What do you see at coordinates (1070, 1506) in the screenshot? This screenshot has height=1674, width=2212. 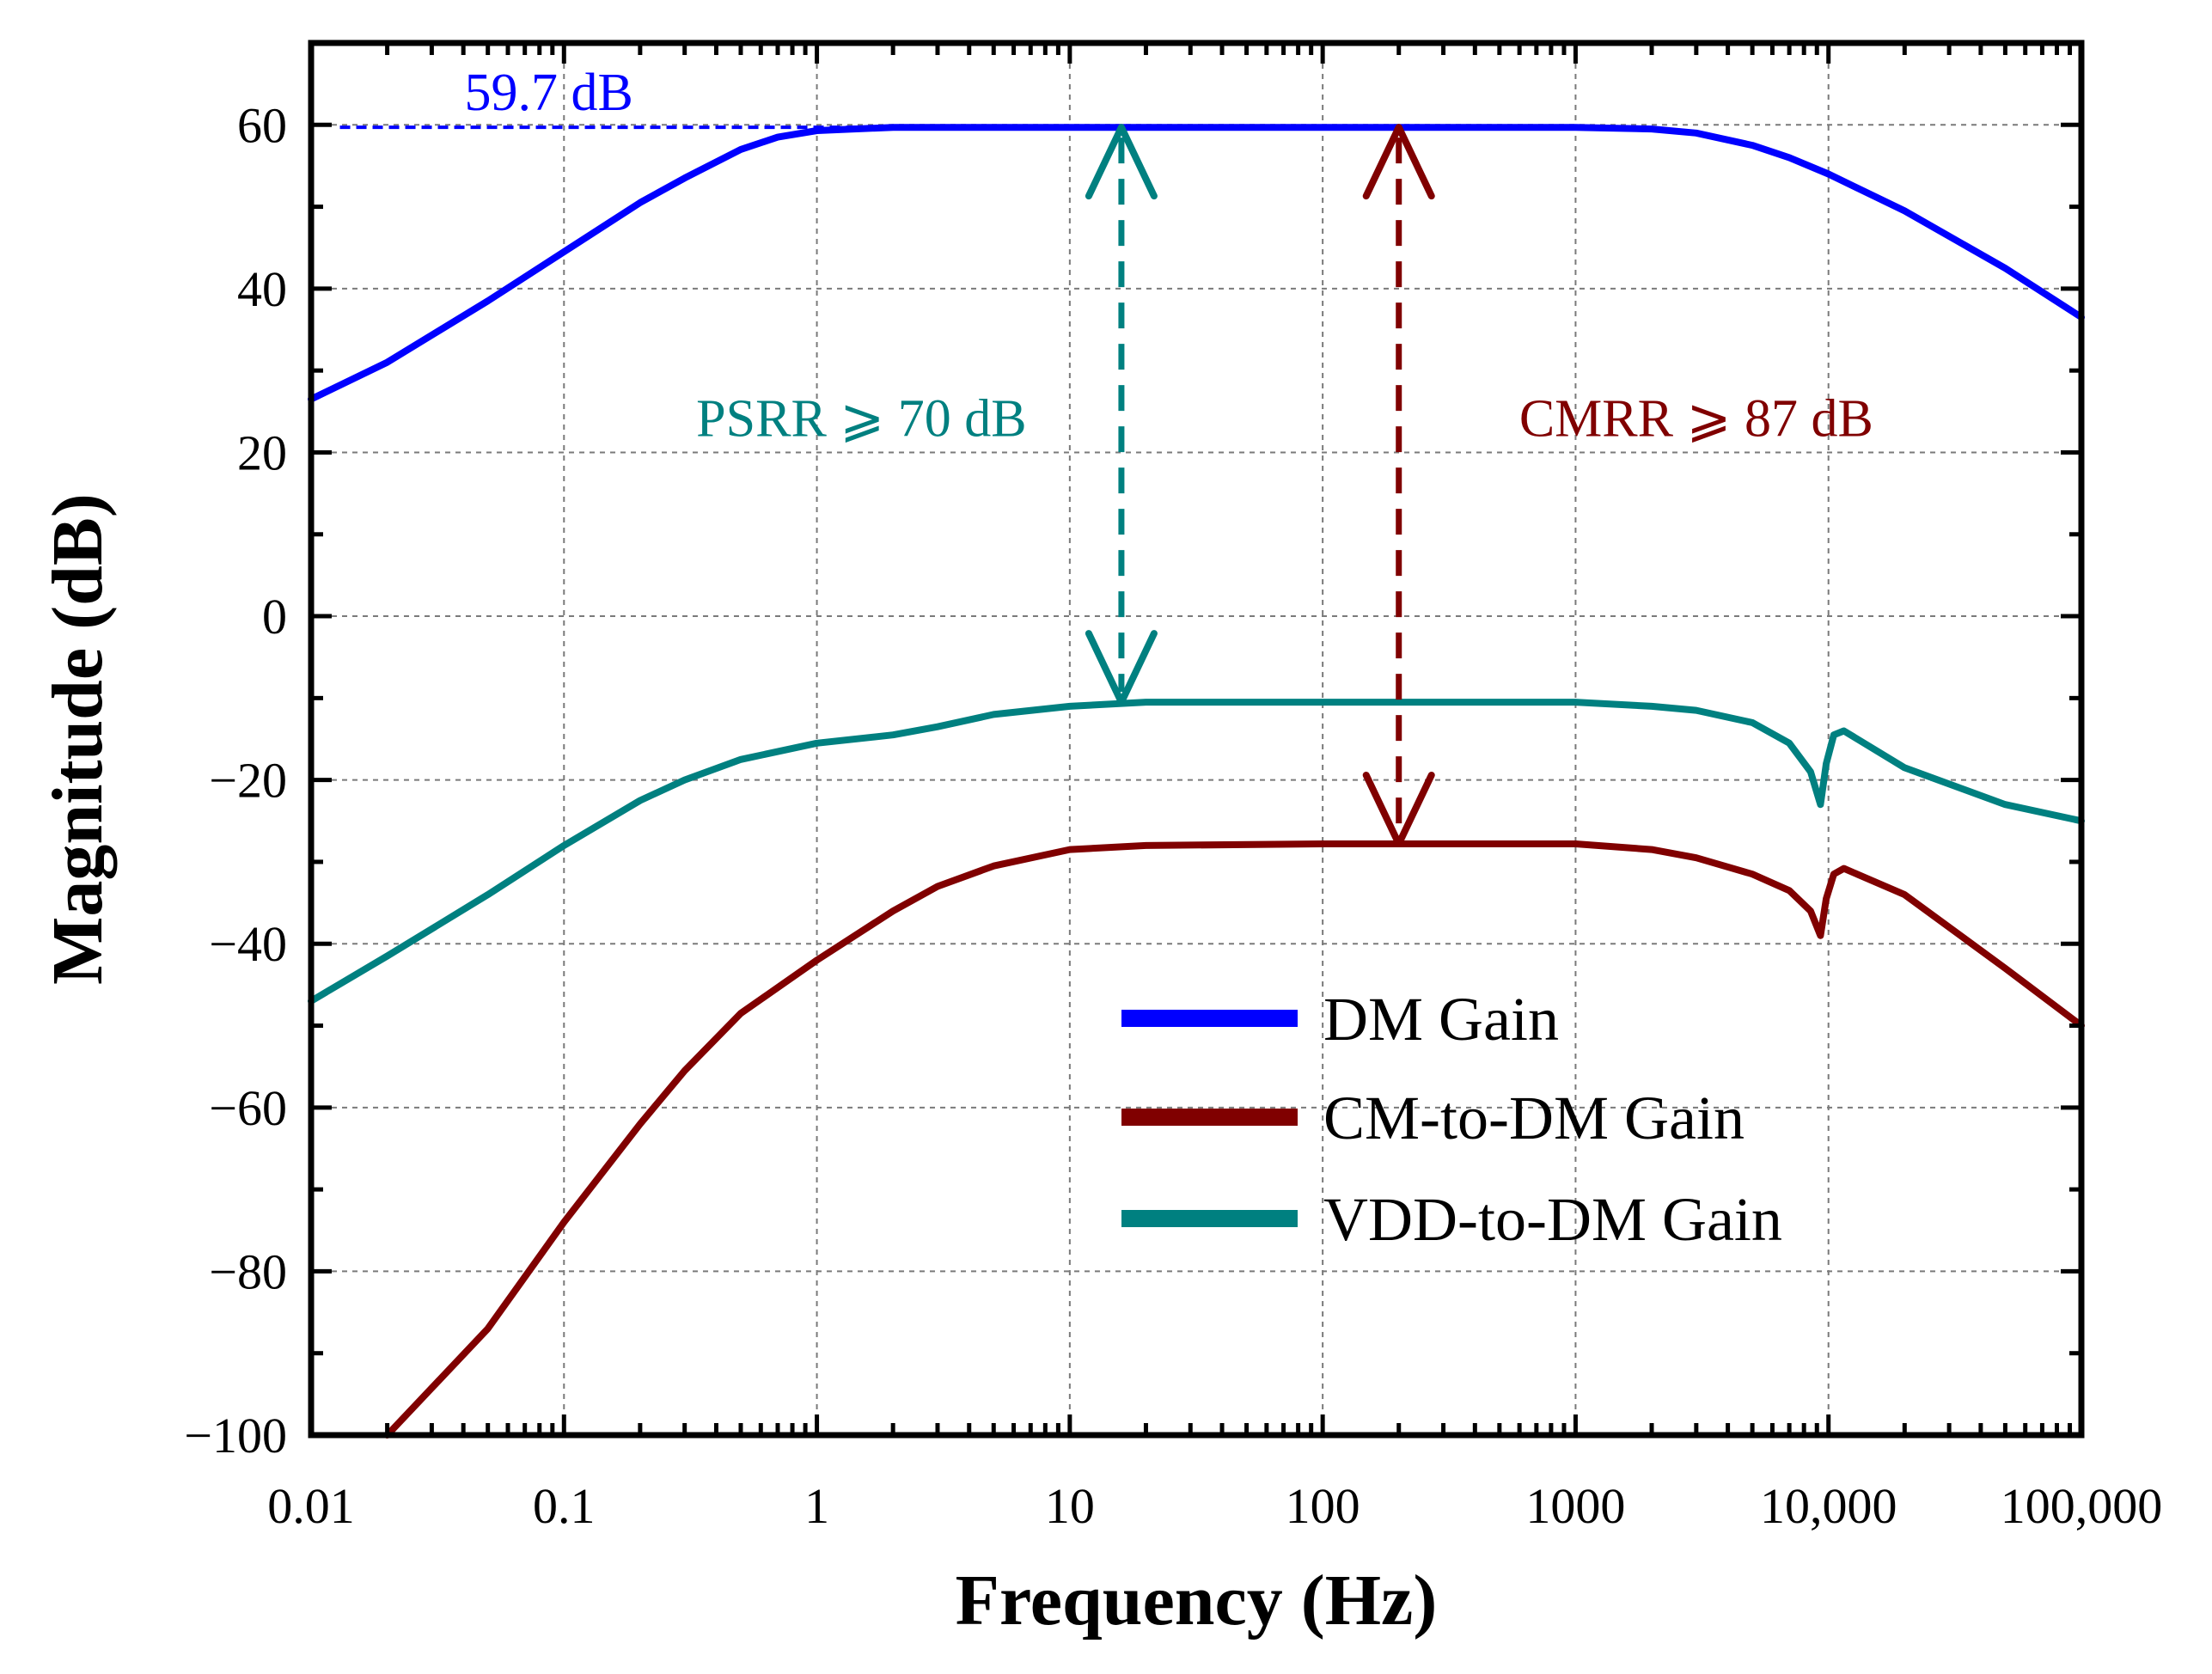 I see `x-tick-label: 10` at bounding box center [1070, 1506].